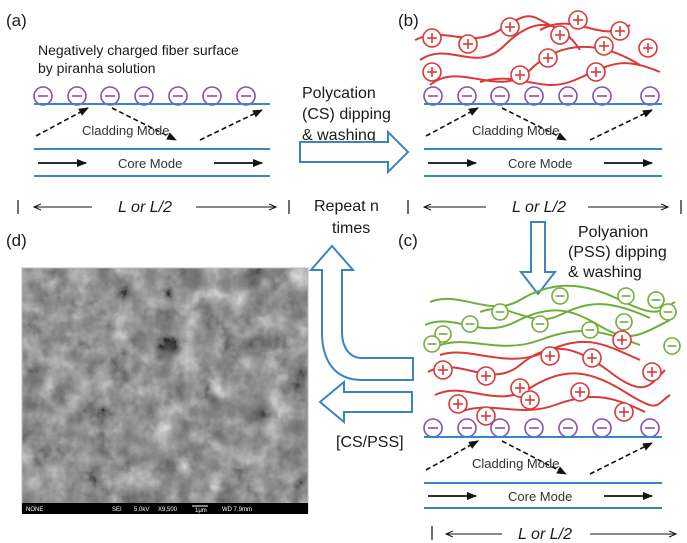 This screenshot has width=687, height=543. Describe the element at coordinates (16, 240) in the screenshot. I see `panel-d-label: (d)` at that location.